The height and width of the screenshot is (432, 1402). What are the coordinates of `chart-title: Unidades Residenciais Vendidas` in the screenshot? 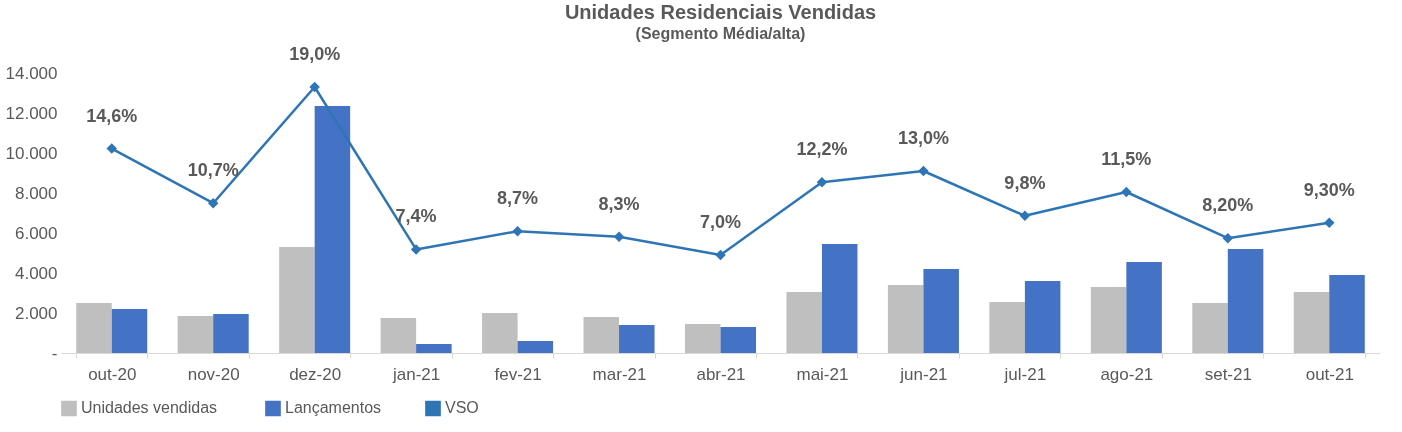 It's located at (720, 12).